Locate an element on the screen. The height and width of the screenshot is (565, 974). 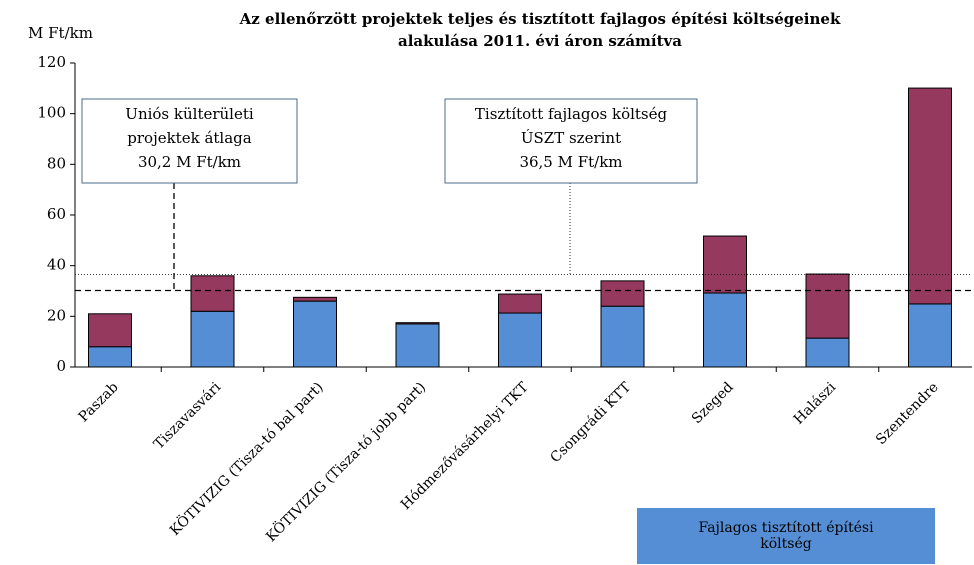
annotation-text: 36,5 M Ft/km is located at coordinates (570, 162).